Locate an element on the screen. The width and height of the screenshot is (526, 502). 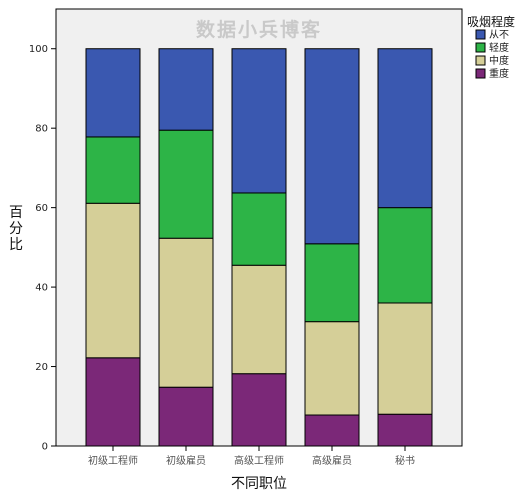
y-axis-title-char: 比 is located at coordinates (16, 245).